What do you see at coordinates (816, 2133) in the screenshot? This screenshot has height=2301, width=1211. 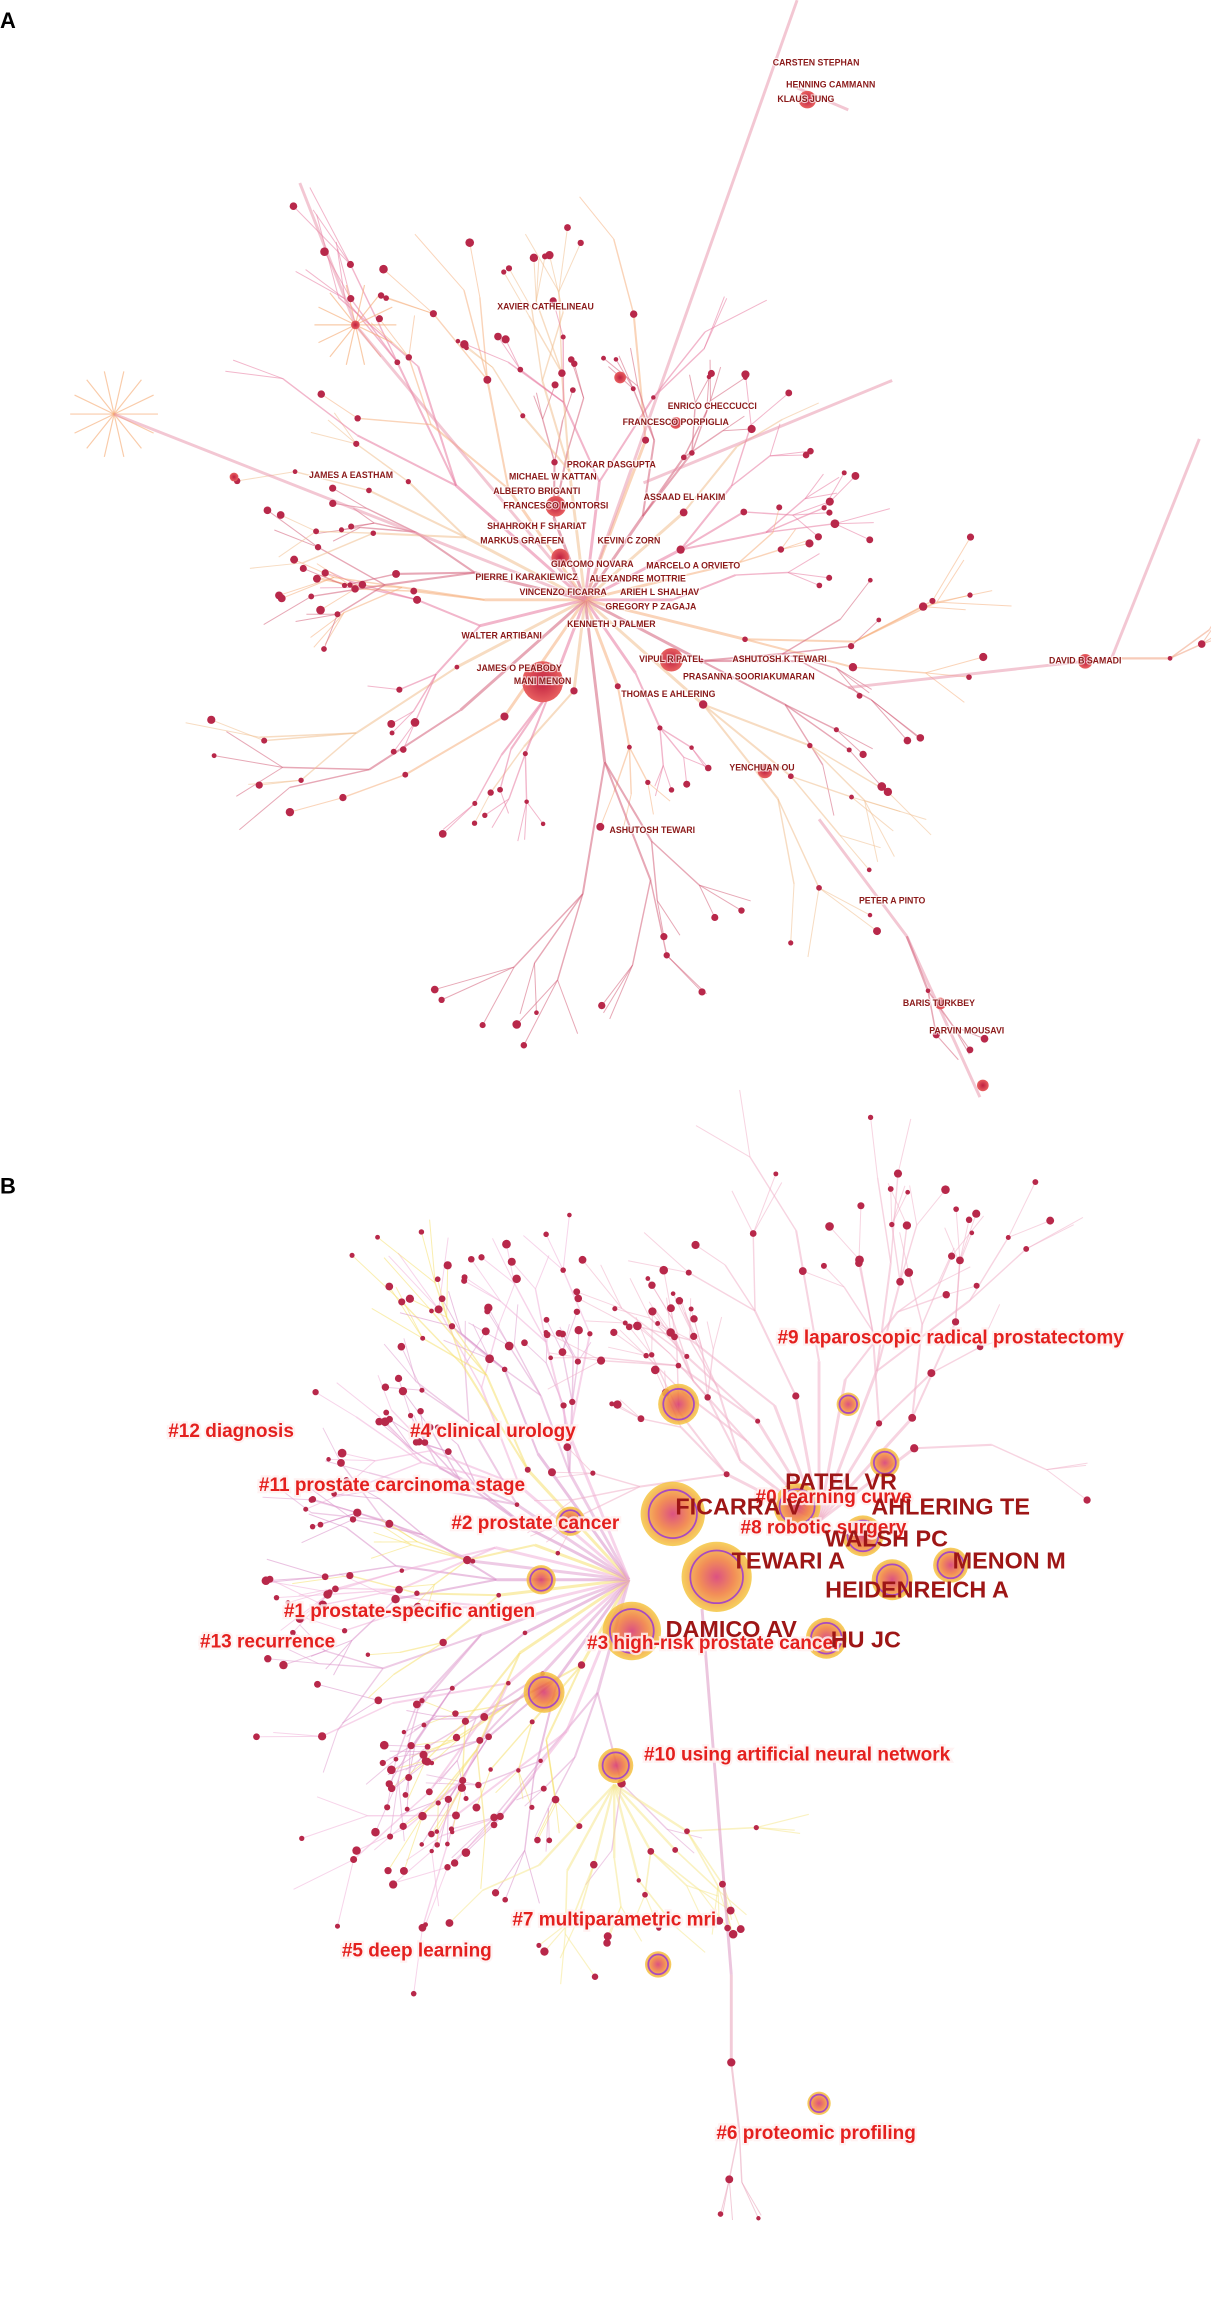 I see `cluster-label: #6 proteomic profiling` at bounding box center [816, 2133].